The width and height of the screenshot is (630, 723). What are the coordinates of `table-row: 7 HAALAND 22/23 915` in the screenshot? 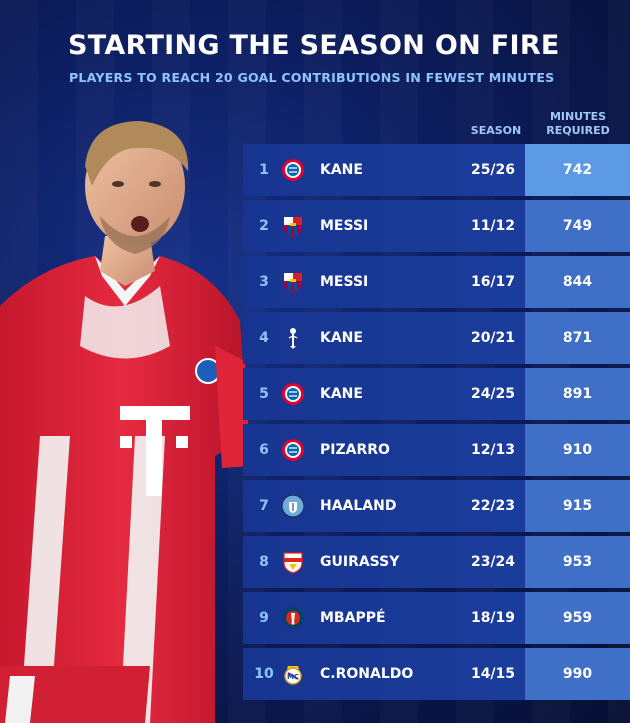 It's located at (436, 506).